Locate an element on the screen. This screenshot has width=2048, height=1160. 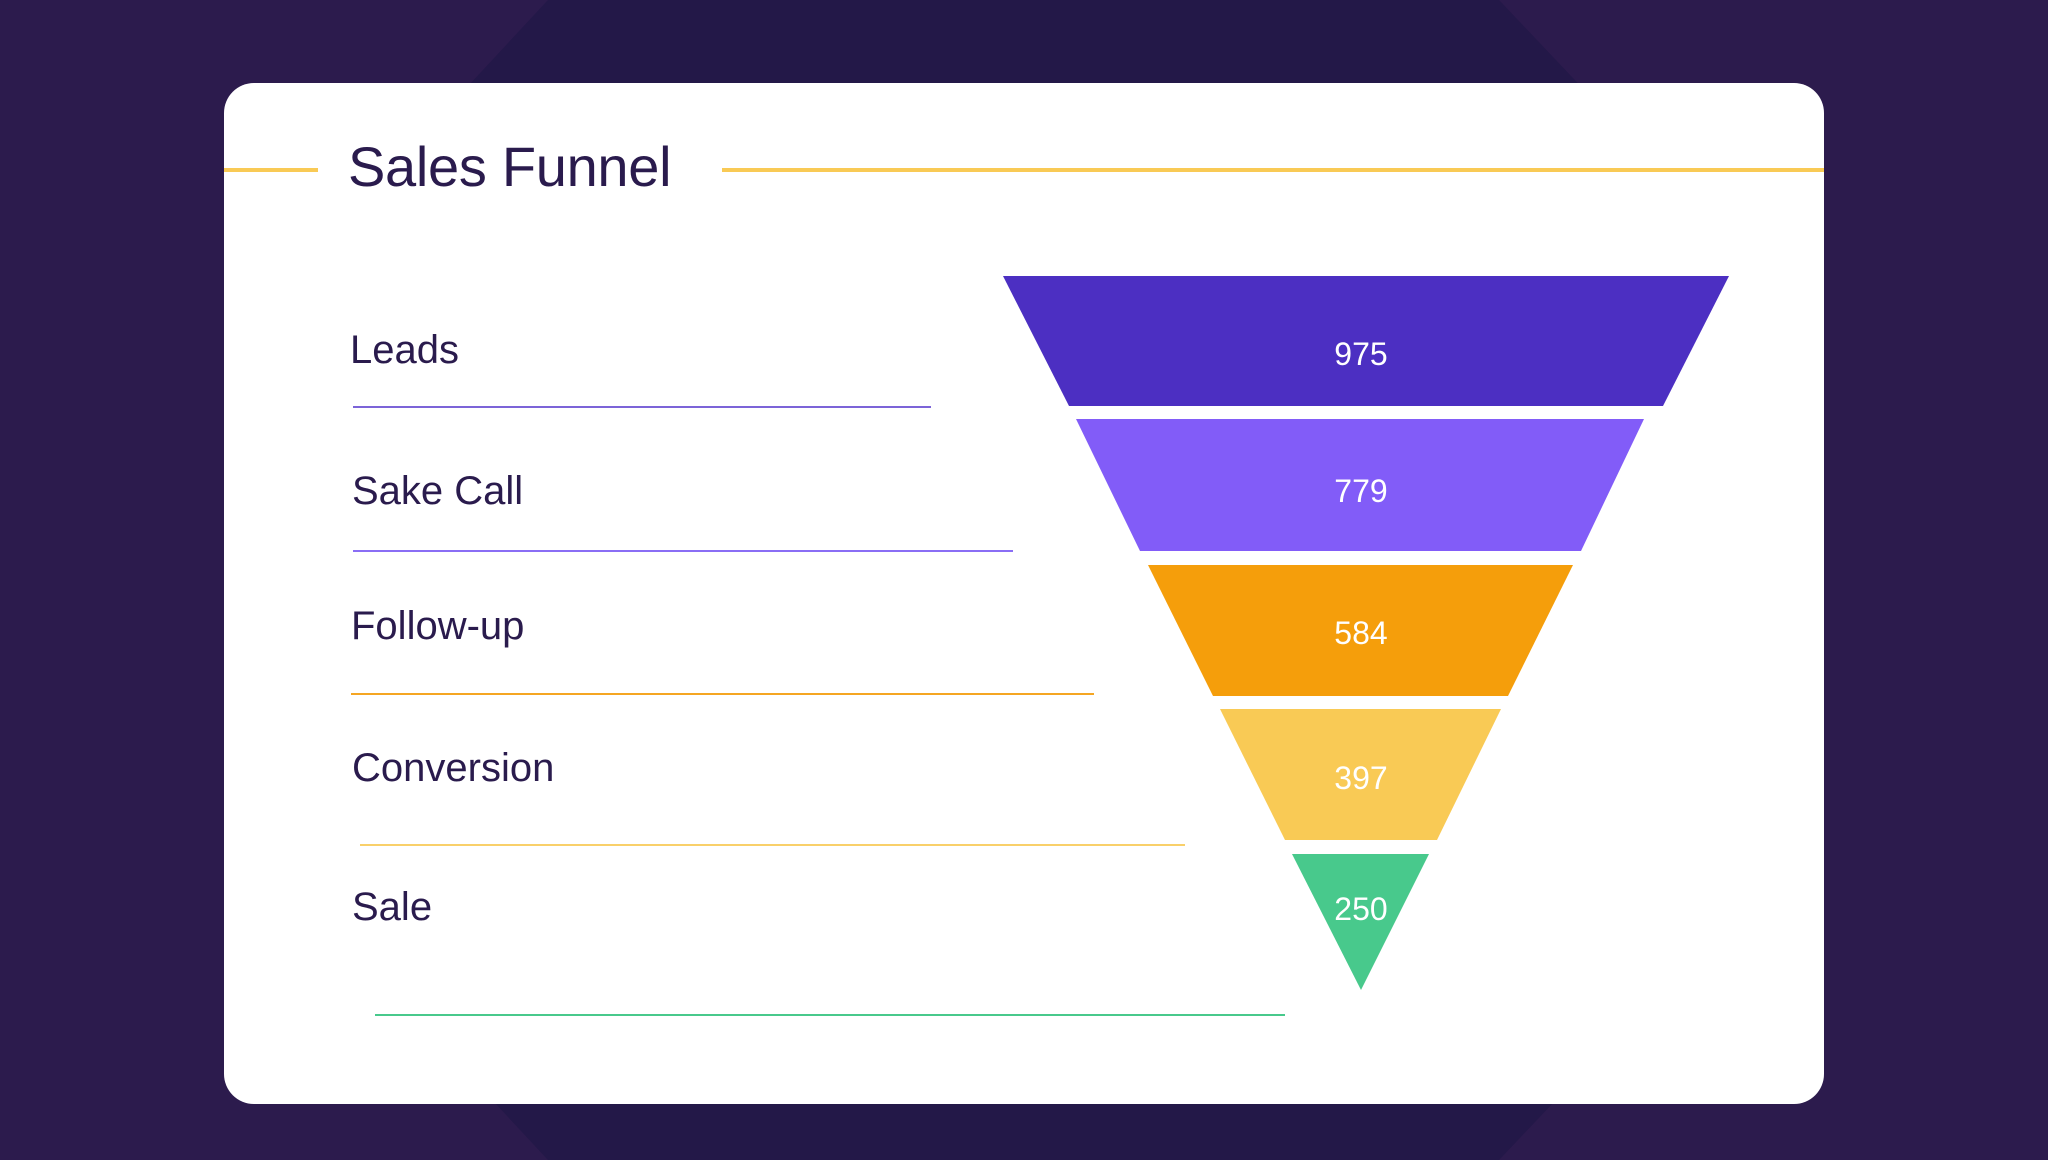
funnel-value-conversion: 397 is located at coordinates (1361, 778).